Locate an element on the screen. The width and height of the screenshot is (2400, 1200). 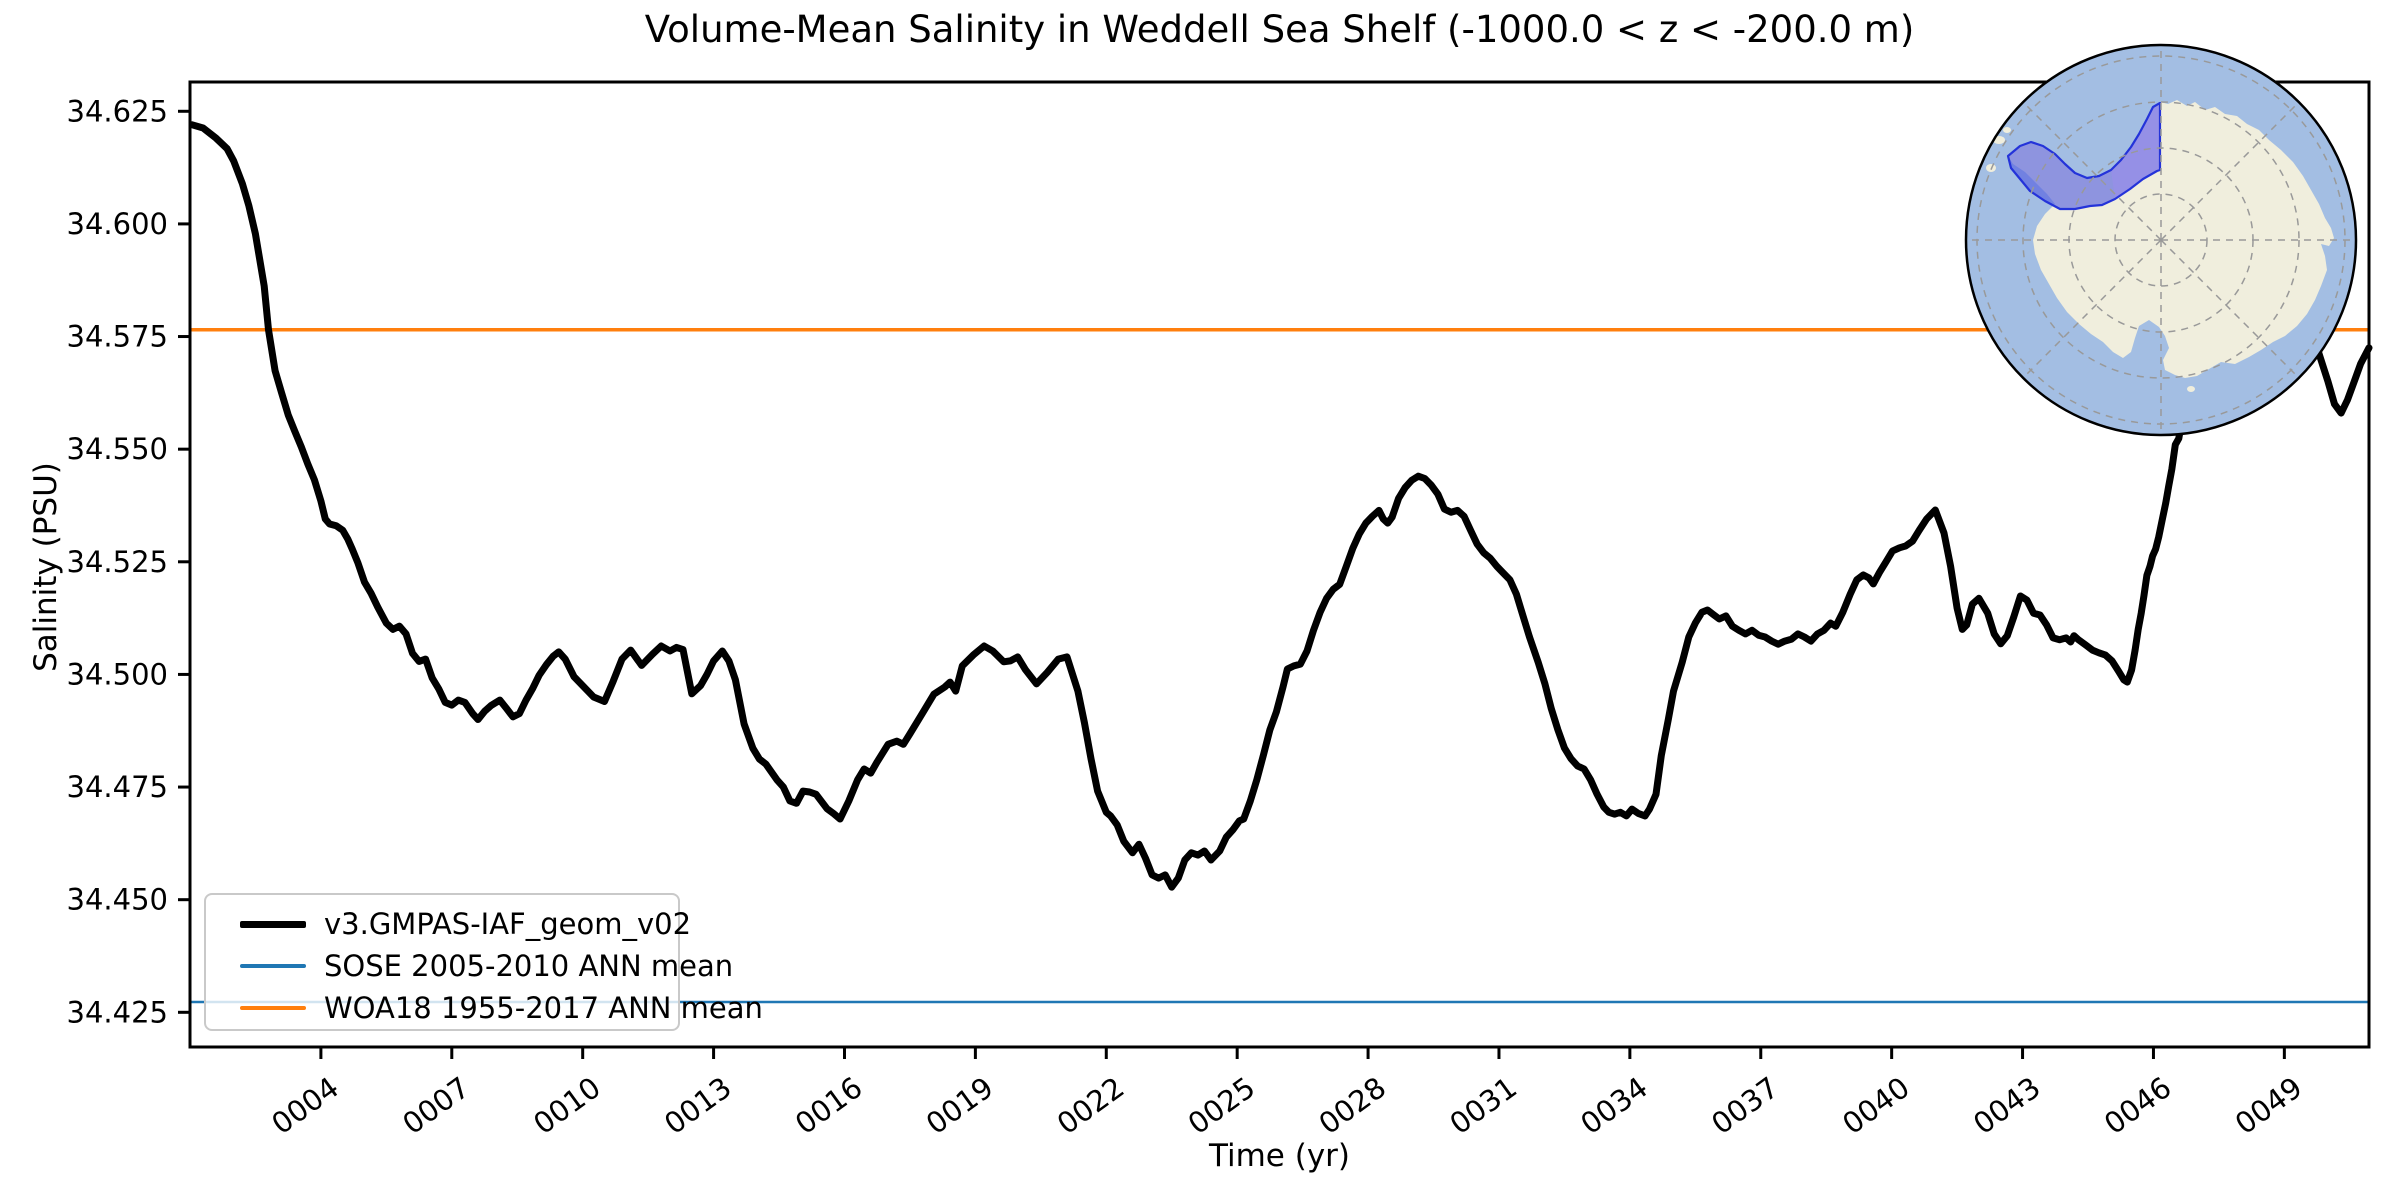
y-tick-label: 34.425 is located at coordinates (117, 1012).